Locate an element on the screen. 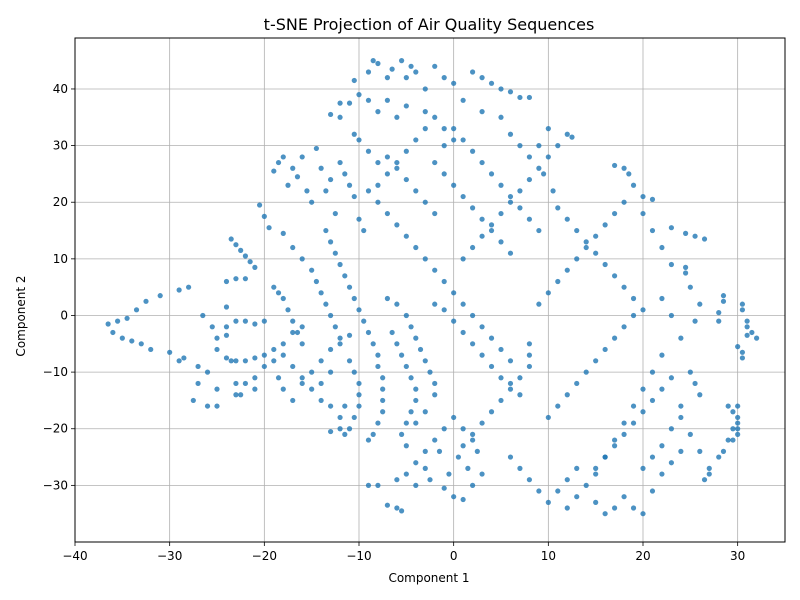 Image resolution: width=800 pixels, height=600 pixels. y-tick-label: 0 is located at coordinates (64, 315).